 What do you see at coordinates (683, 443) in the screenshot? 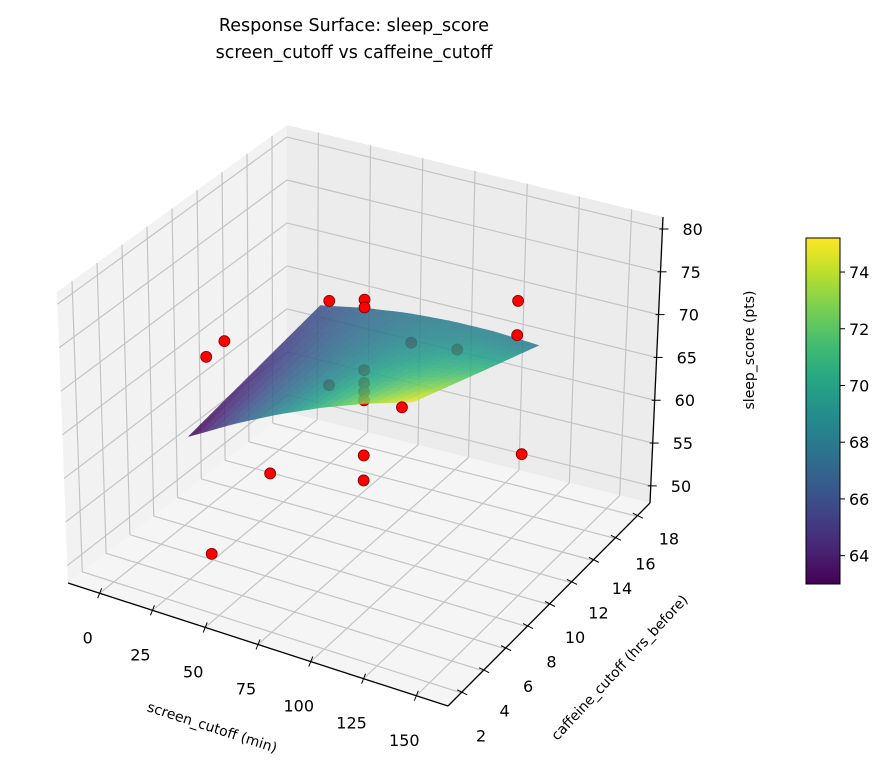
I see `z-tick-label: 55` at bounding box center [683, 443].